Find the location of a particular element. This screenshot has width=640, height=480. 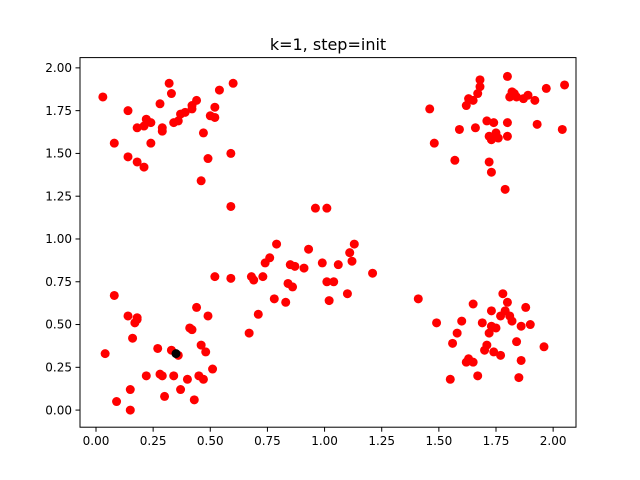

y-tick-label: 2.00 is located at coordinates (58, 68).